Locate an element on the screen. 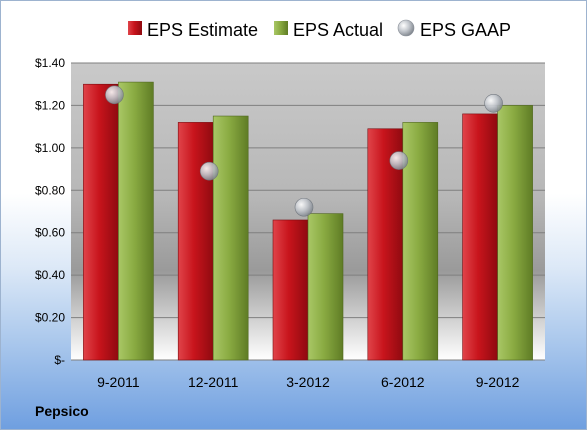 This screenshot has width=587, height=430. x-axis-tick-labels: 9-2011 12-2011 3-2012 6-2012 9-2012 is located at coordinates (308, 382).